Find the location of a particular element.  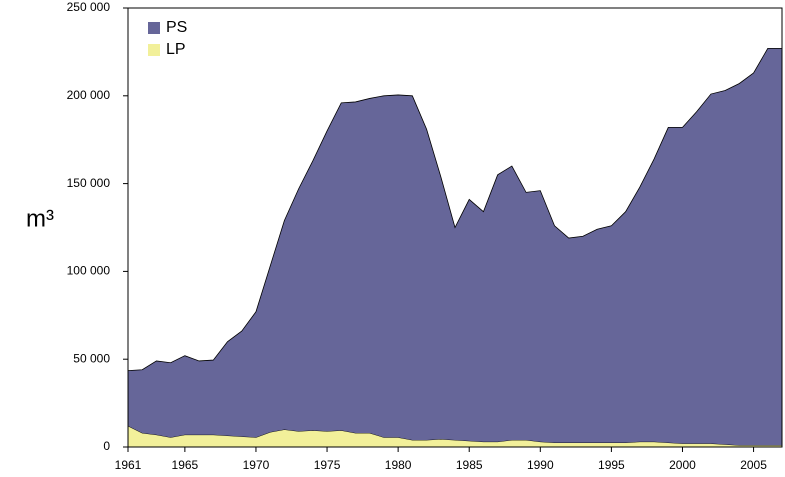

x-tick-label: 1970 is located at coordinates (256, 465).